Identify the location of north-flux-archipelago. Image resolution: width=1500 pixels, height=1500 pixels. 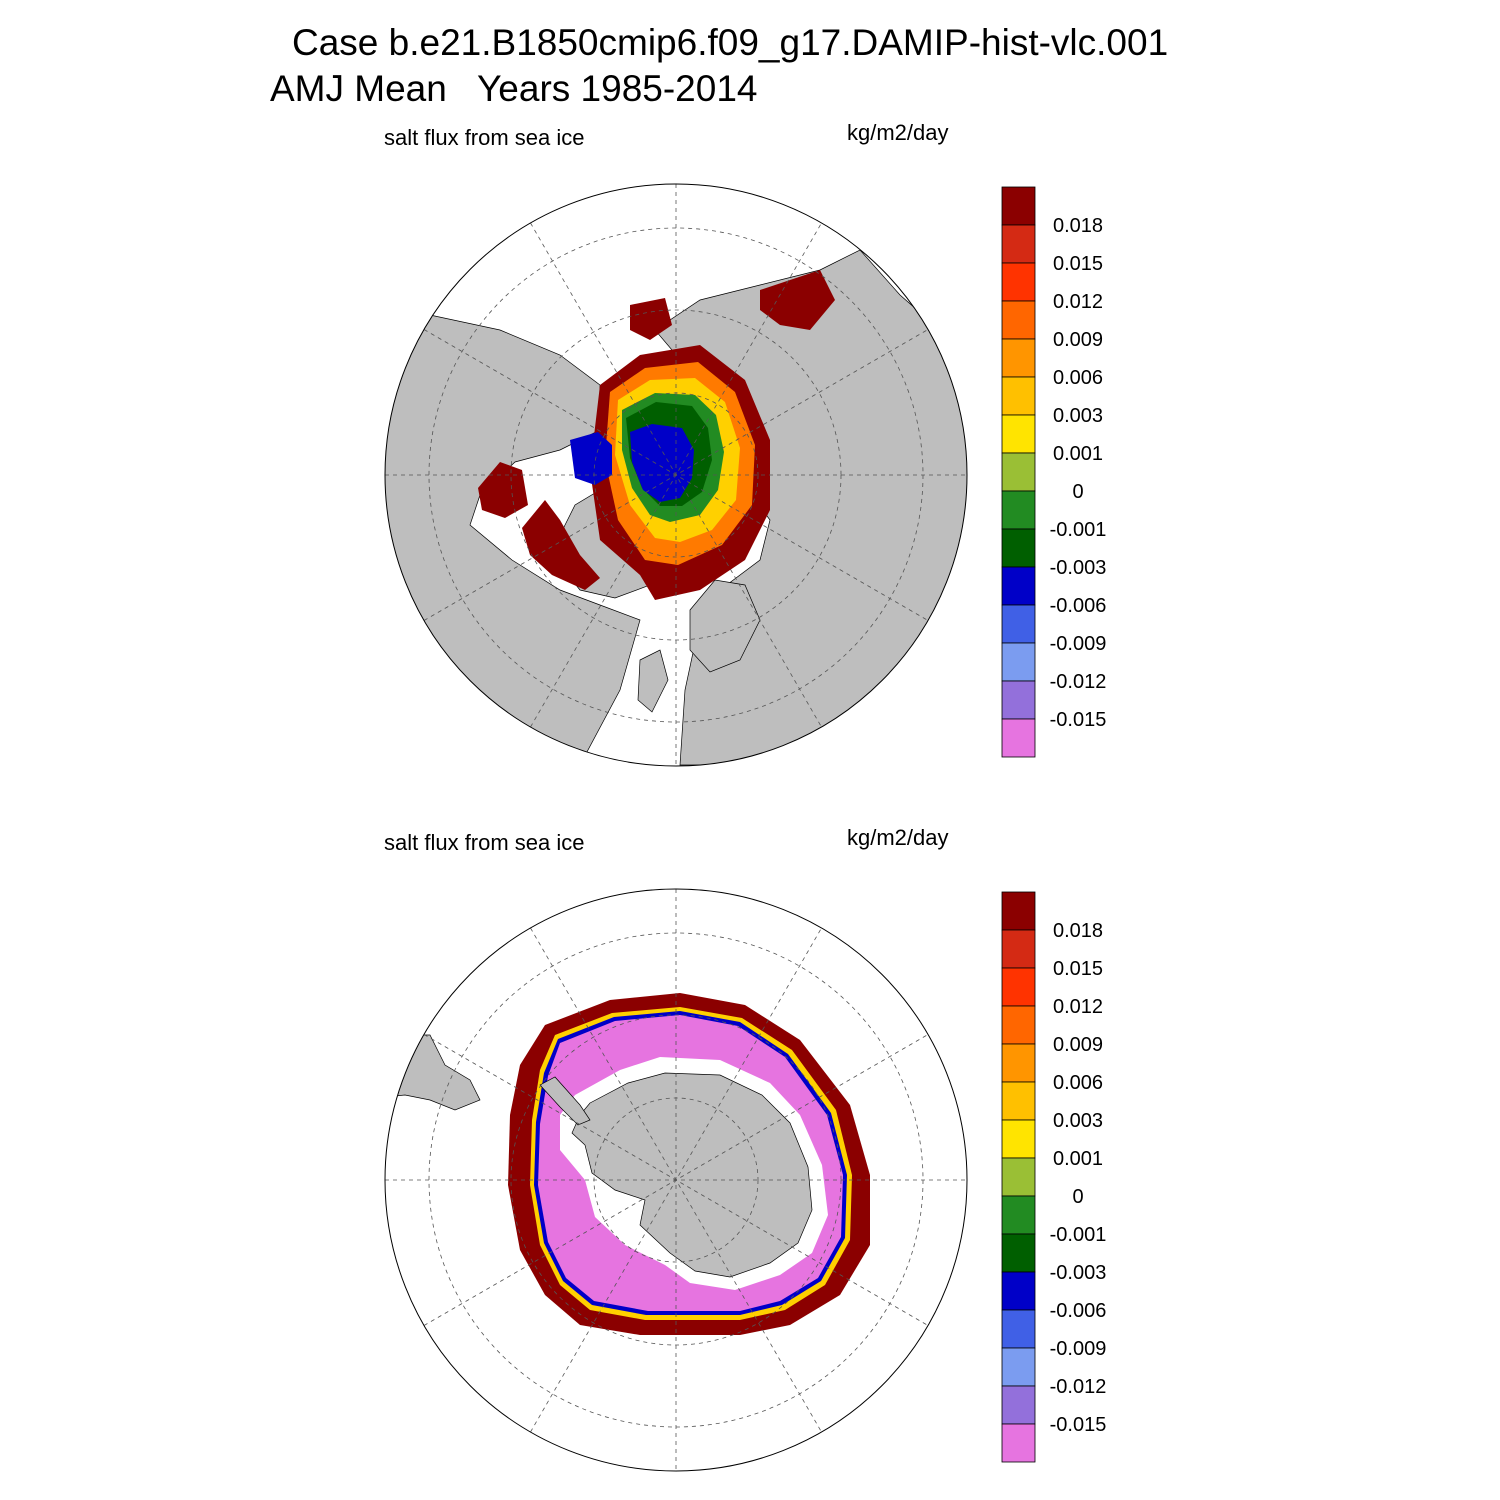
(591, 458).